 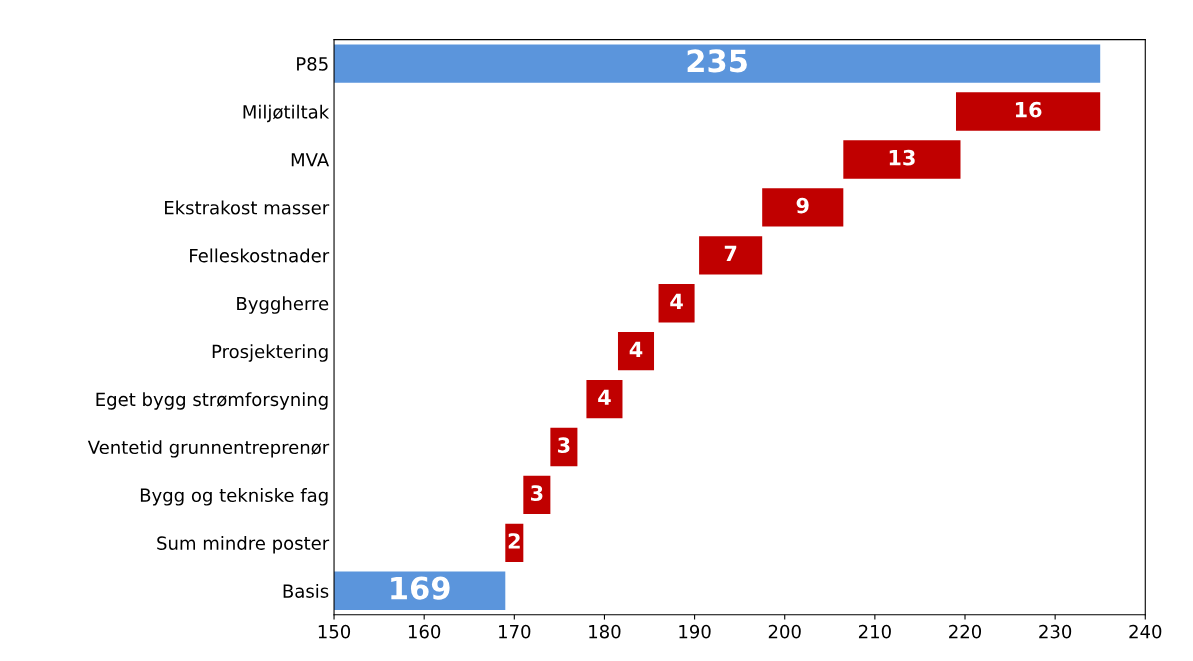 I want to click on y-tick-label: Felleskostnader, so click(x=260, y=255).